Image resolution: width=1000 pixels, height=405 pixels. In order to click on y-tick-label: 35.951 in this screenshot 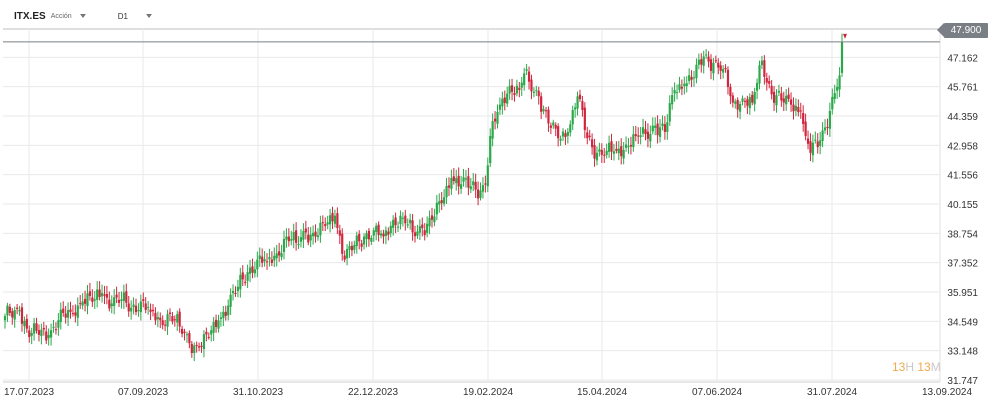, I will do `click(962, 293)`.